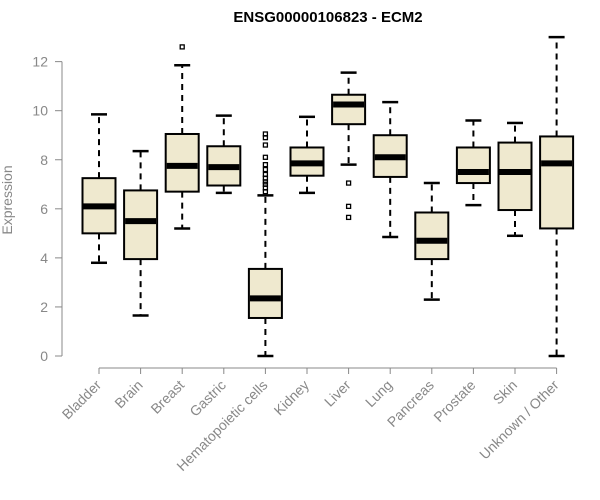 The width and height of the screenshot is (600, 500). What do you see at coordinates (167, 397) in the screenshot?
I see `x-tick-label: Breast` at bounding box center [167, 397].